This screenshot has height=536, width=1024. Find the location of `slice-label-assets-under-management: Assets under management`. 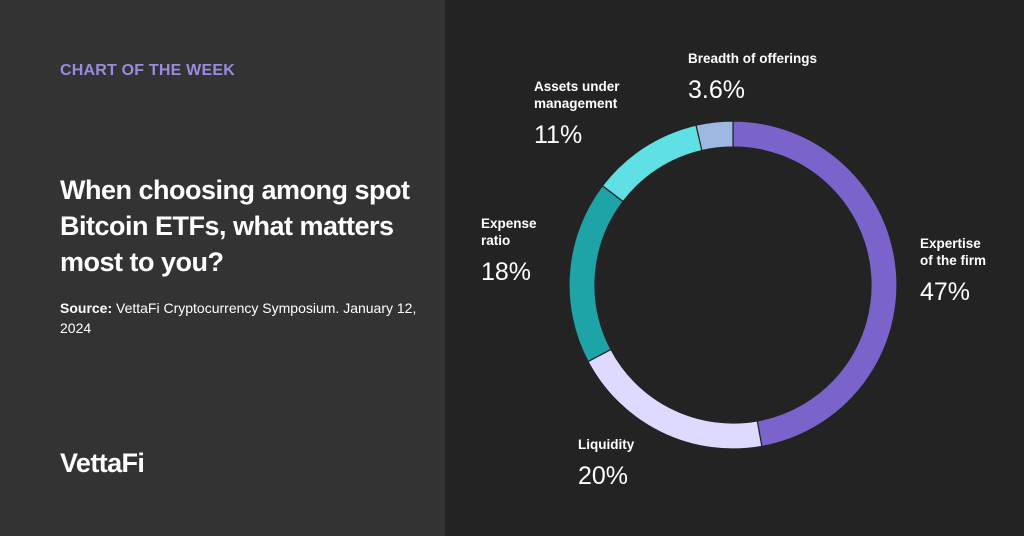

slice-label-assets-under-management: Assets under management is located at coordinates (577, 95).